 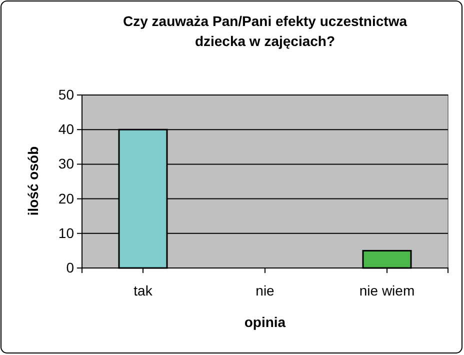 I want to click on y-tick-label: 40, so click(x=66, y=129).